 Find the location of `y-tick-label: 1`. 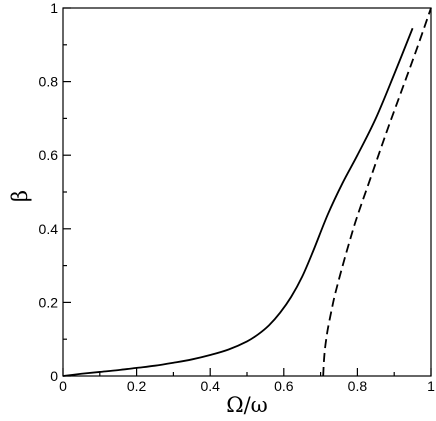

y-tick-label: 1 is located at coordinates (54, 8).